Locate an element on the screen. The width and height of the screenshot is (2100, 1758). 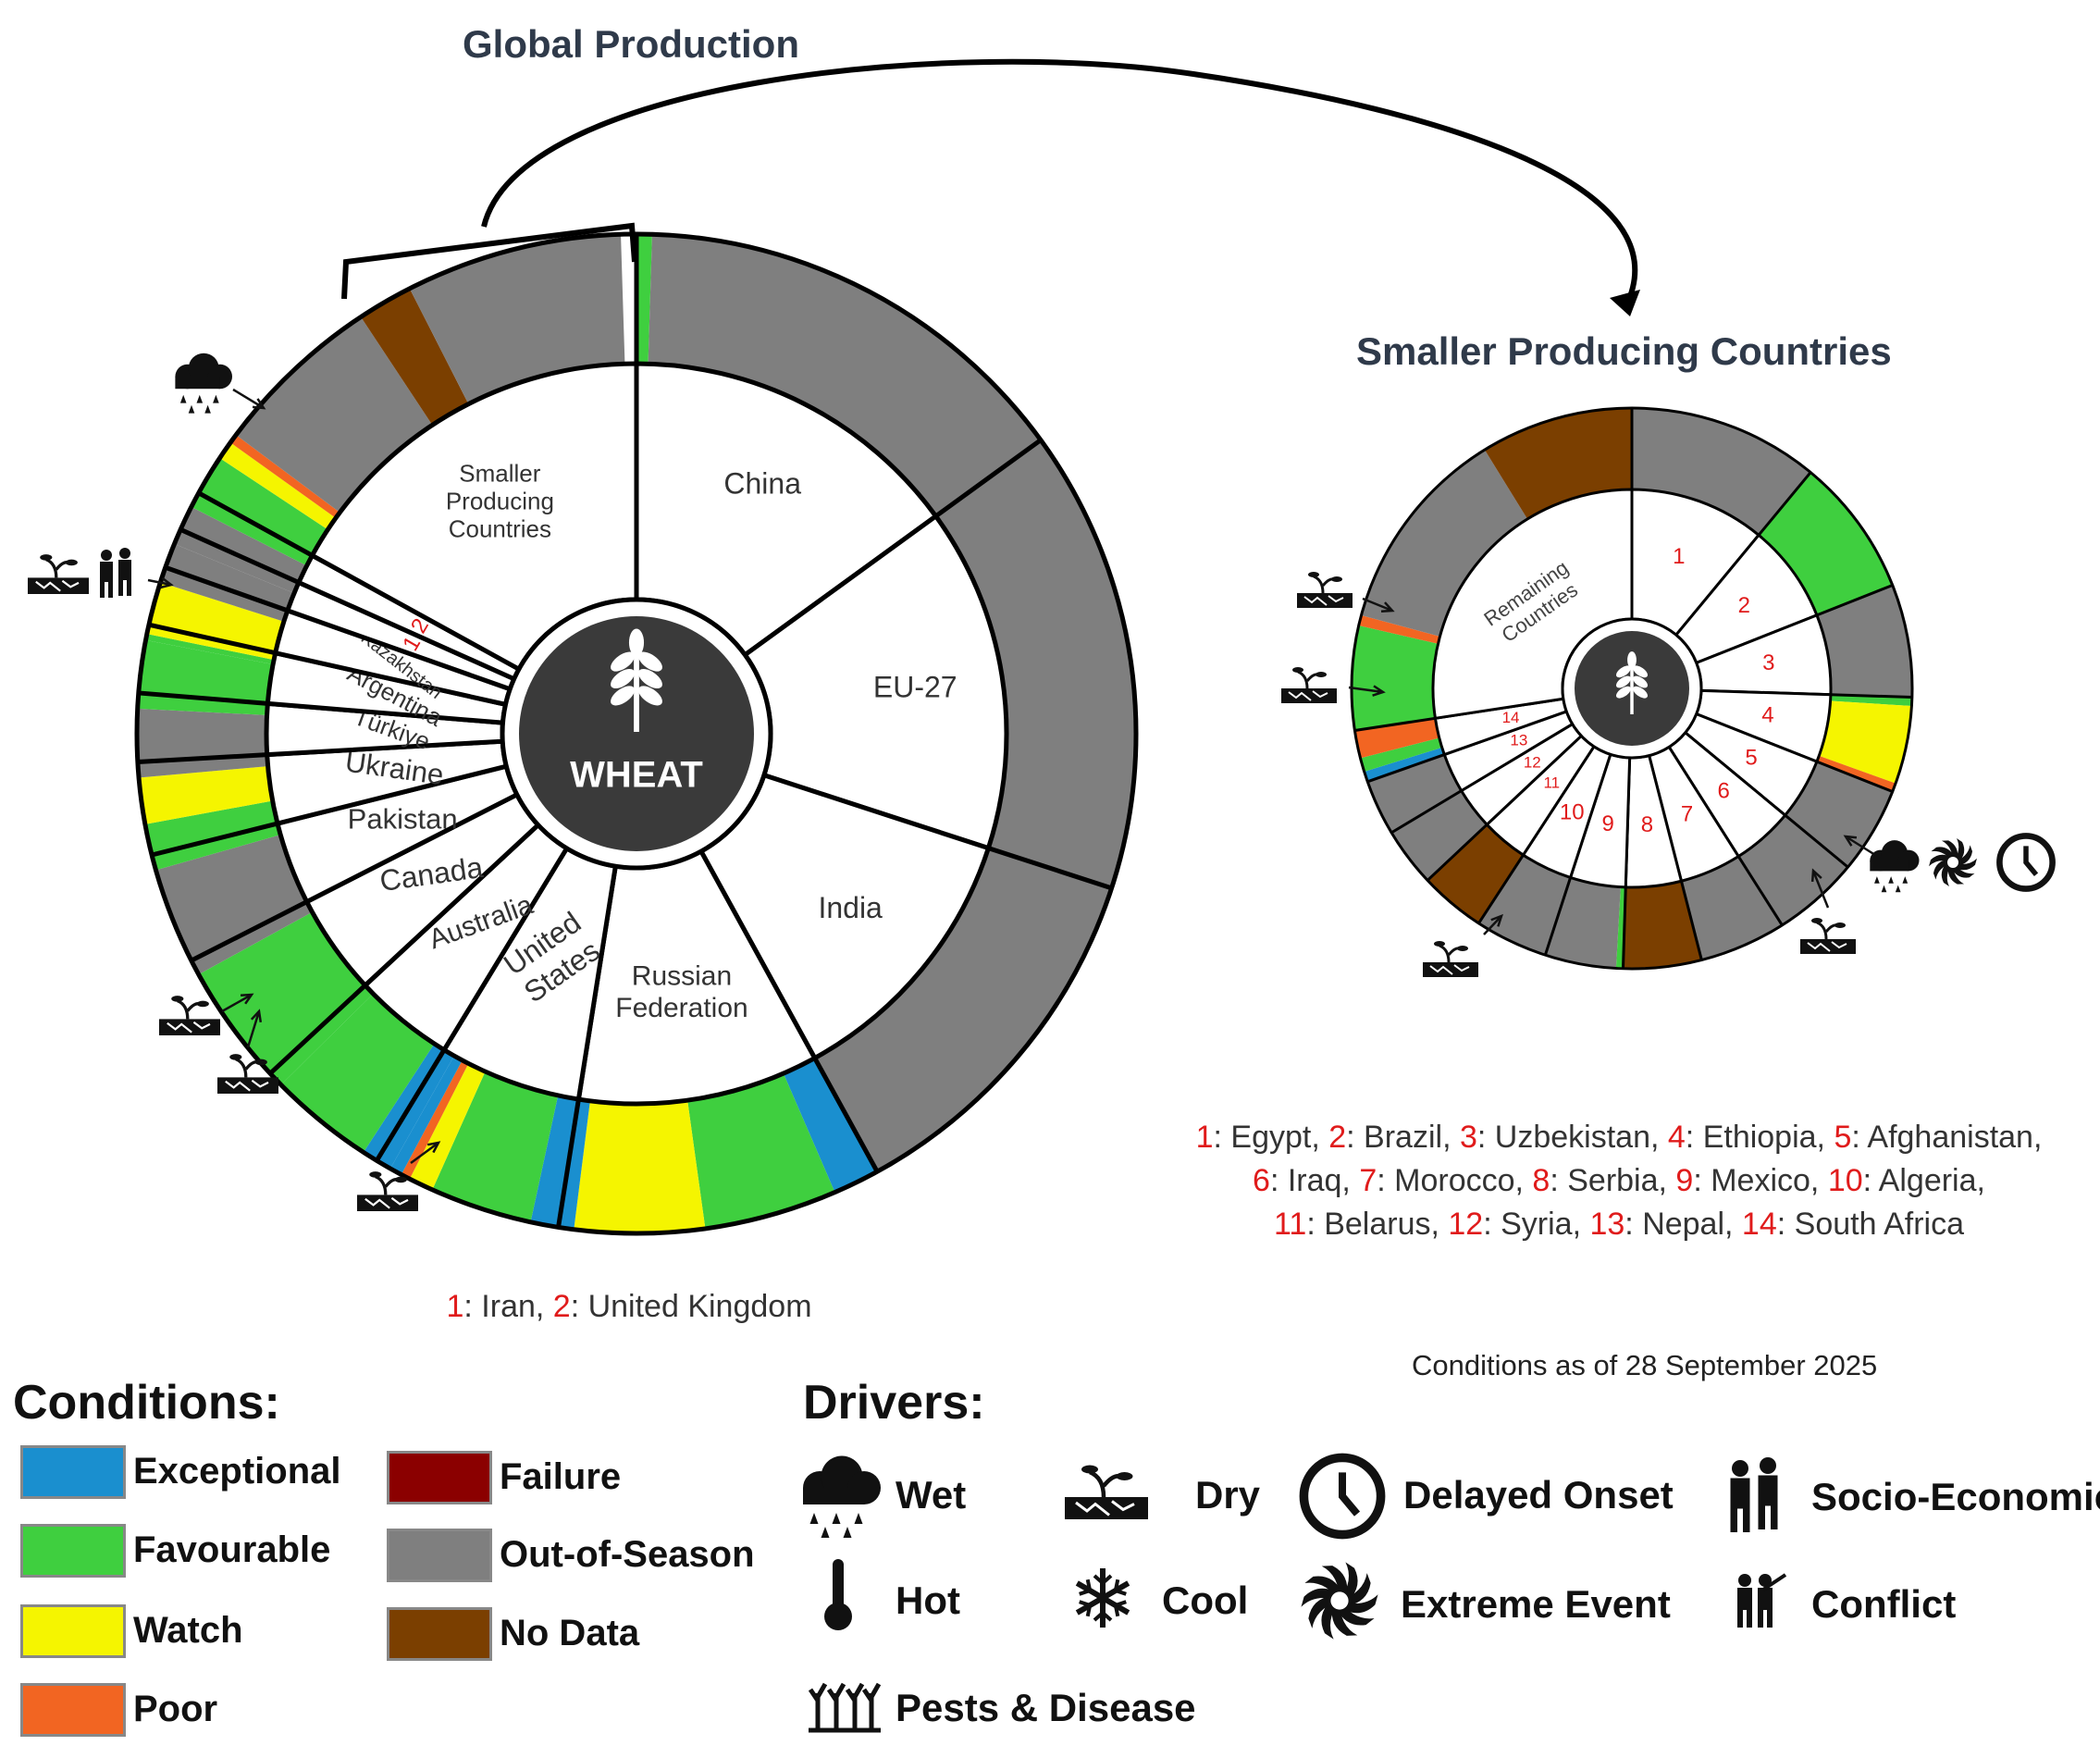
country-label: 4 is located at coordinates (1767, 715).